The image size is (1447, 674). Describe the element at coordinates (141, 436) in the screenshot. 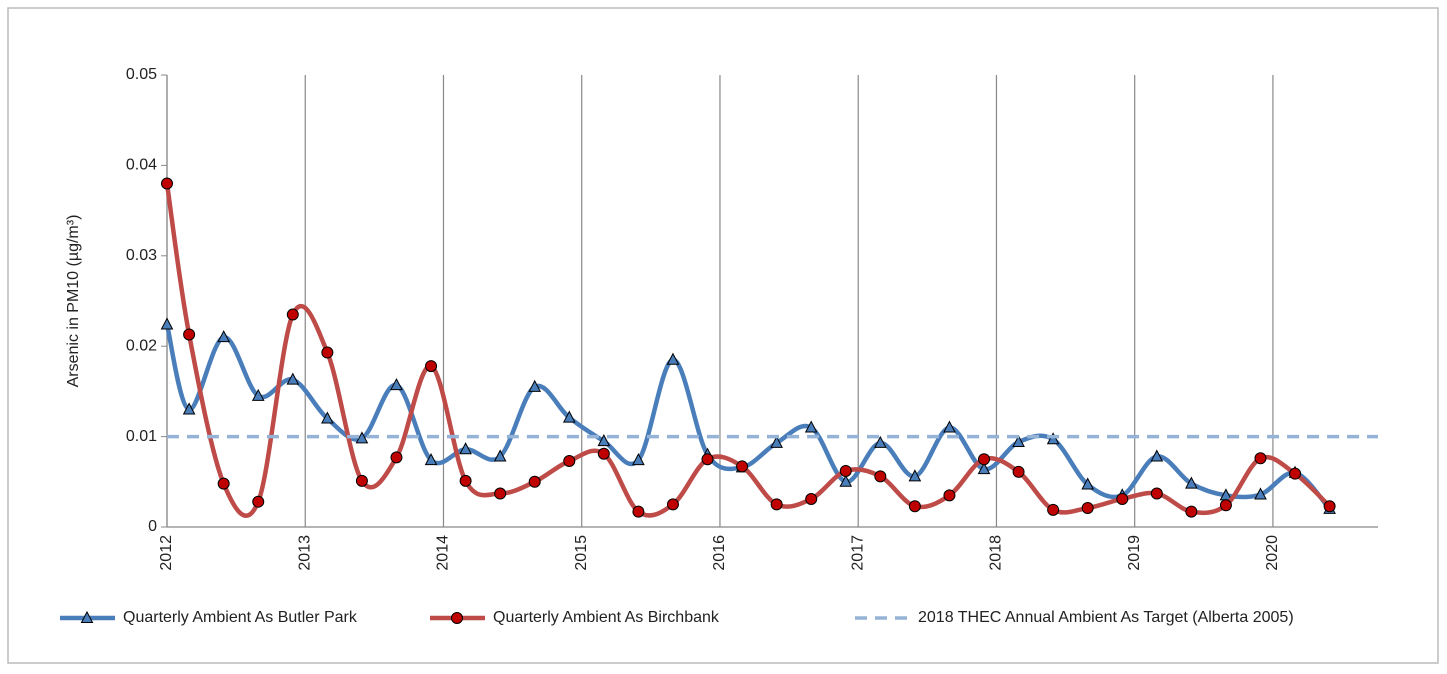

I see `y-tick-label: 0.01` at that location.